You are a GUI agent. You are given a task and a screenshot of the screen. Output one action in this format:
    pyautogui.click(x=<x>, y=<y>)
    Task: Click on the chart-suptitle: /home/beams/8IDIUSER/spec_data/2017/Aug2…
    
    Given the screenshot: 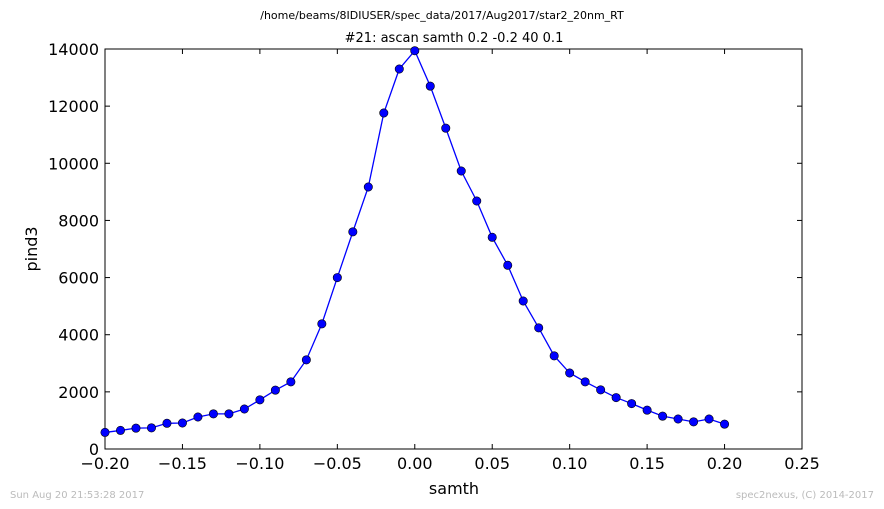 What is the action you would take?
    pyautogui.click(x=442, y=15)
    